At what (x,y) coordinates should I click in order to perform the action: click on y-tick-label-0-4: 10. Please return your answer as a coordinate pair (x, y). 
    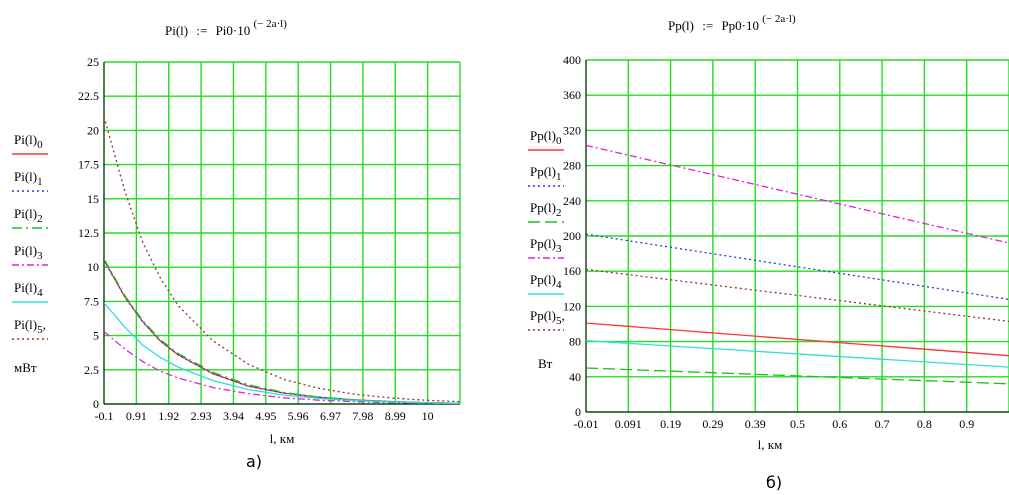
    Looking at the image, I should click on (93, 267).